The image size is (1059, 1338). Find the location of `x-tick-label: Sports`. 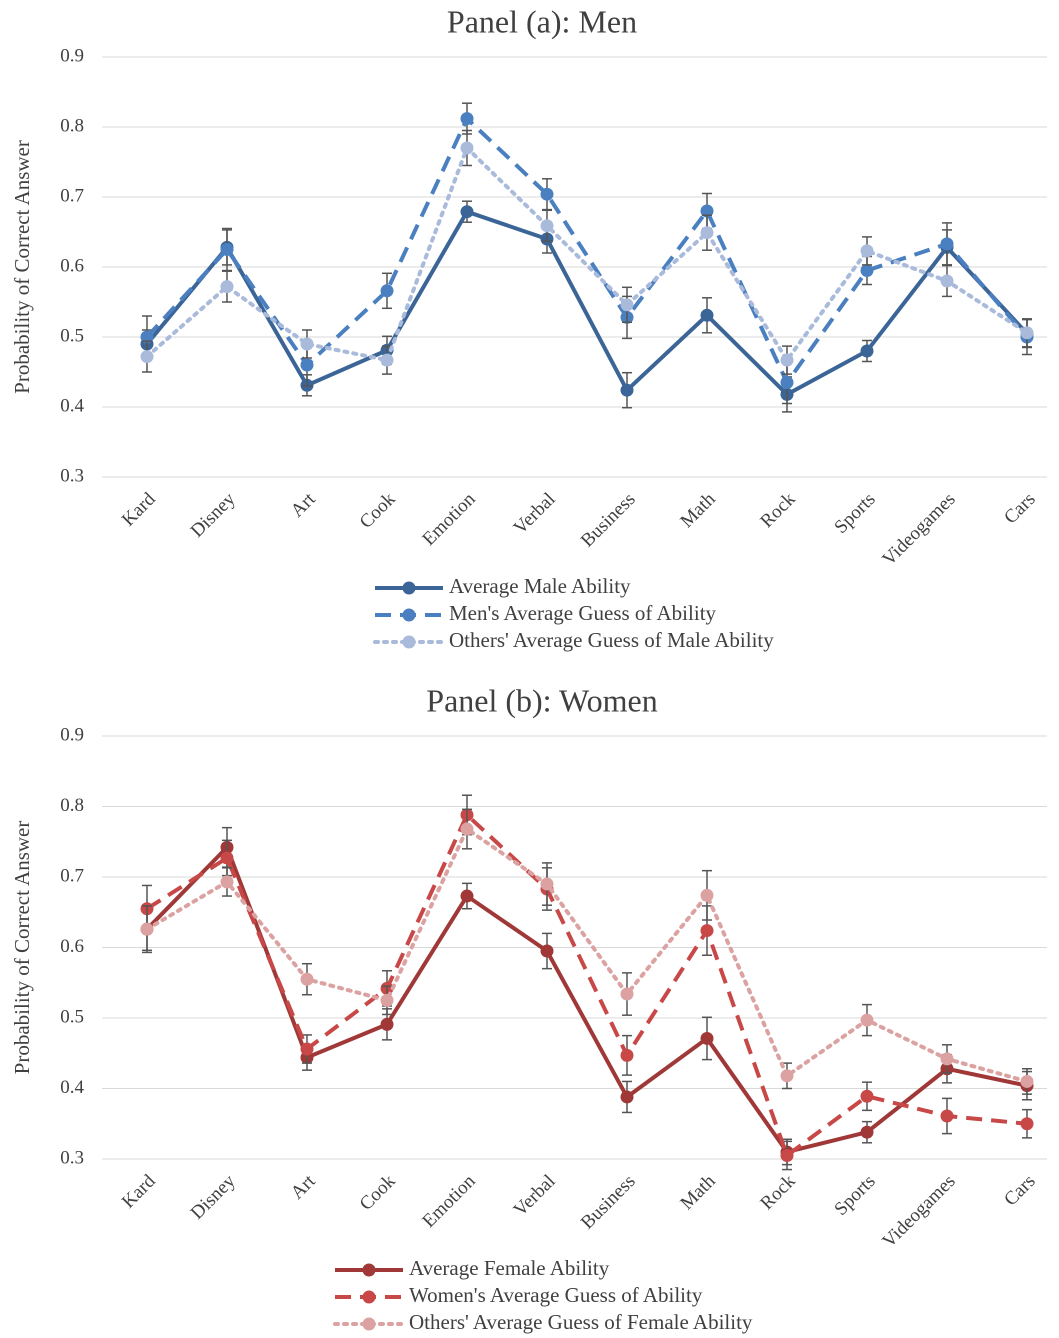

x-tick-label: Sports is located at coordinates (854, 513).